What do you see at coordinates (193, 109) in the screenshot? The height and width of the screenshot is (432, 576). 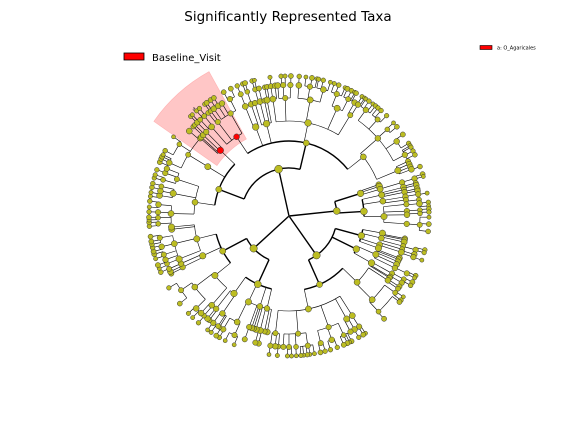 I see `clade-letter-a: a` at bounding box center [193, 109].